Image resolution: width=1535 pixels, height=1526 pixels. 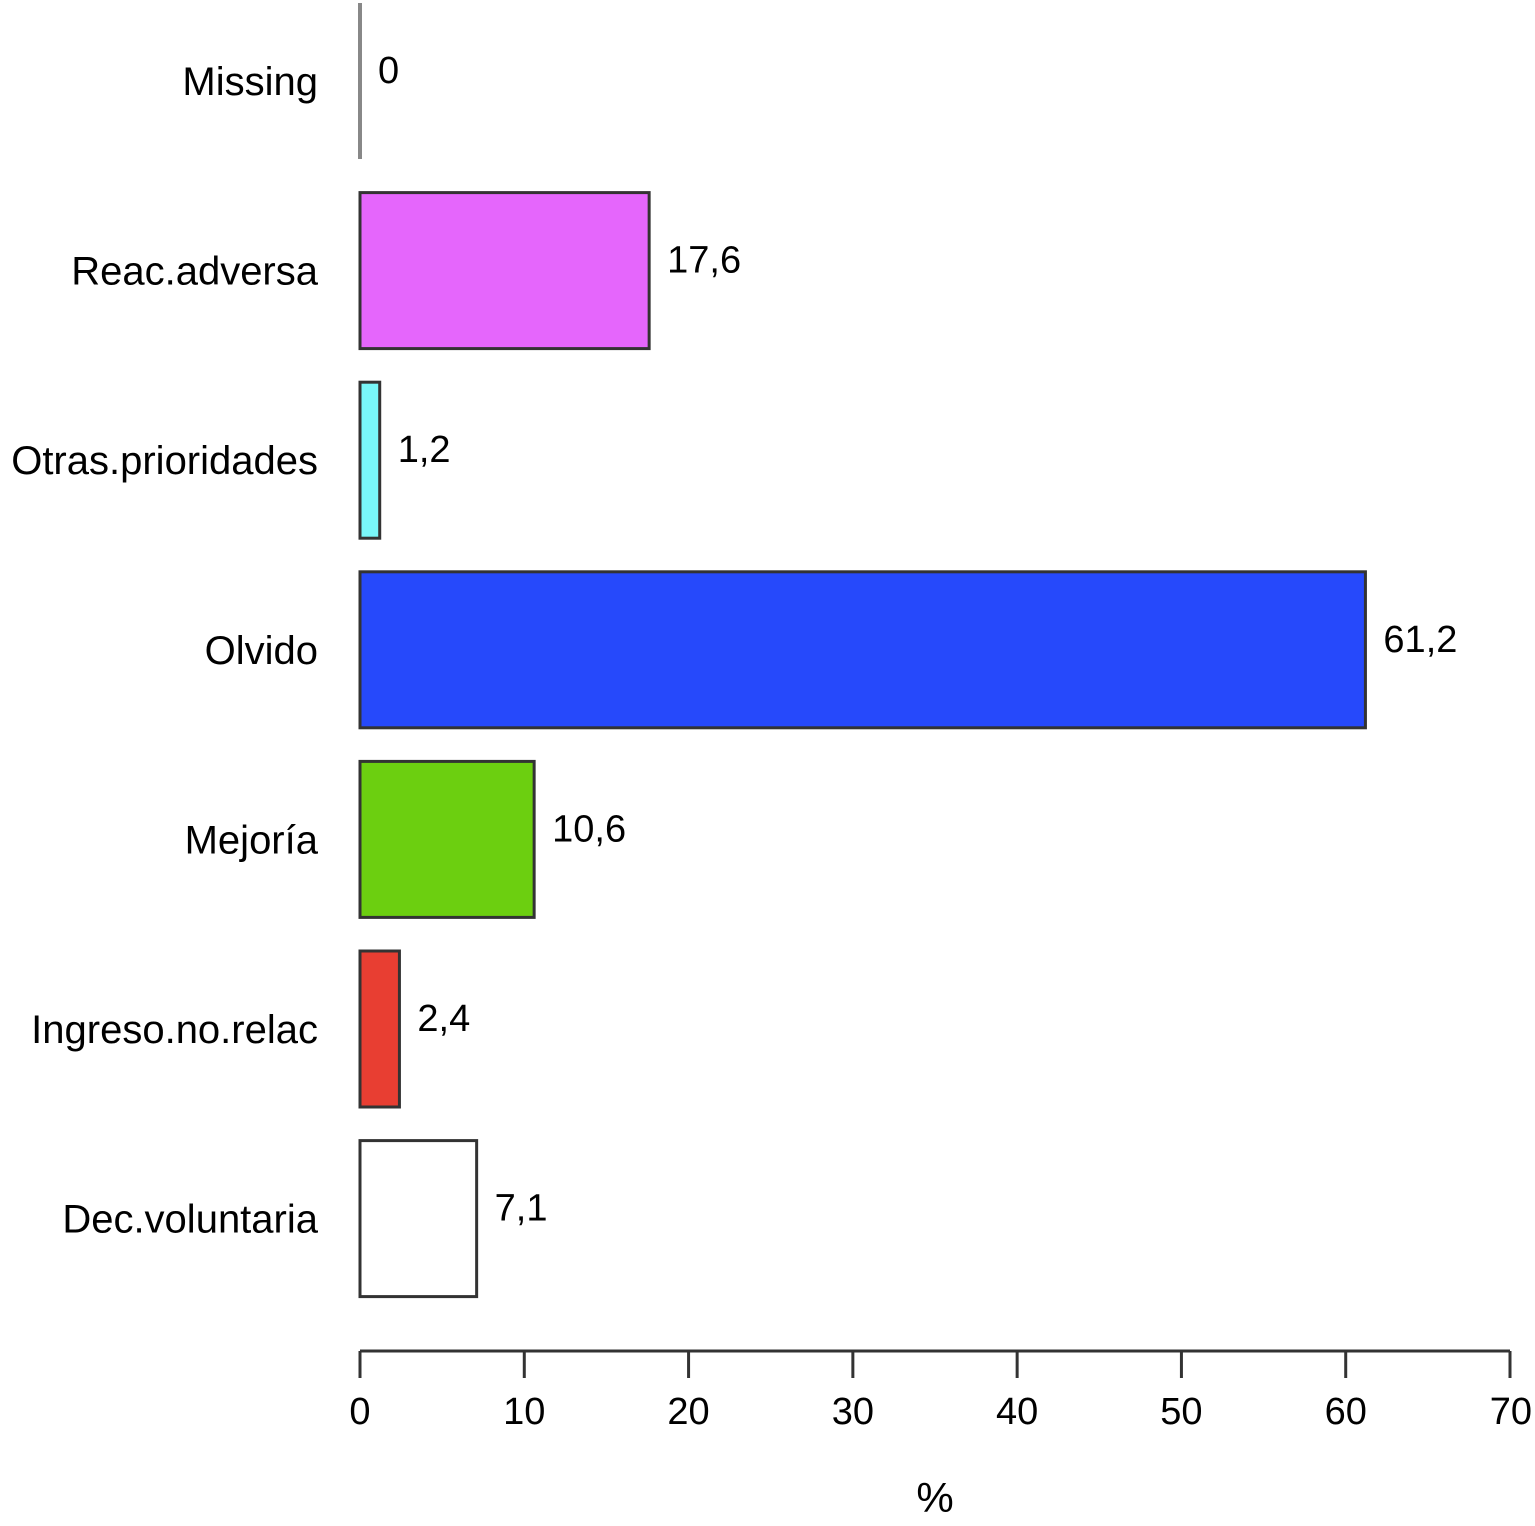 What do you see at coordinates (504, 271) in the screenshot?
I see `bar-reac-adversa` at bounding box center [504, 271].